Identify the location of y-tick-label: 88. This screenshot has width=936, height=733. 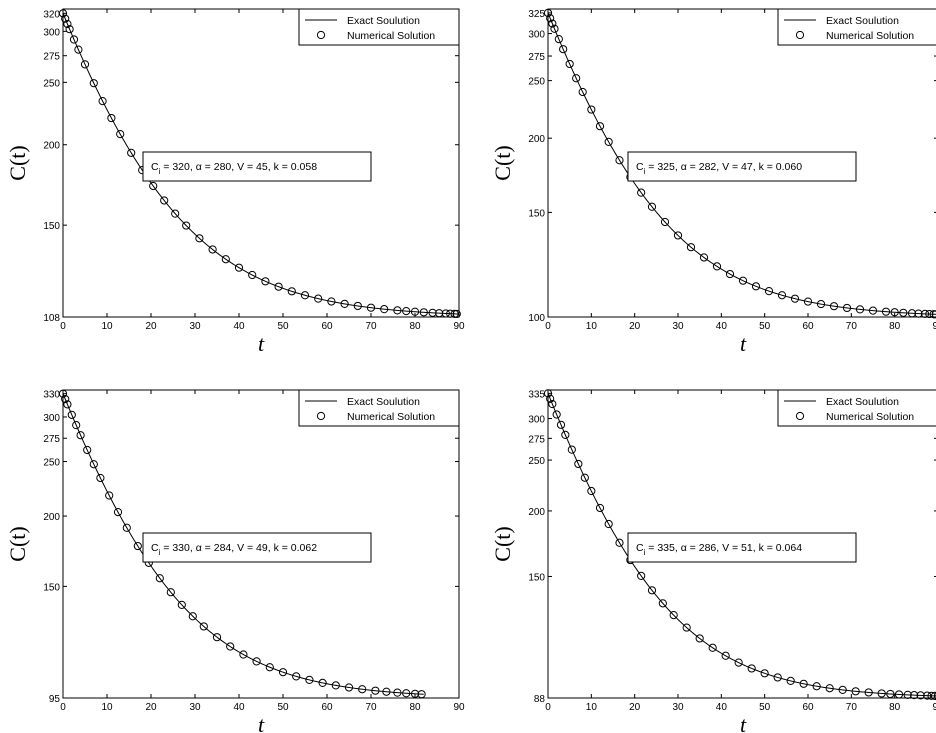
(540, 699).